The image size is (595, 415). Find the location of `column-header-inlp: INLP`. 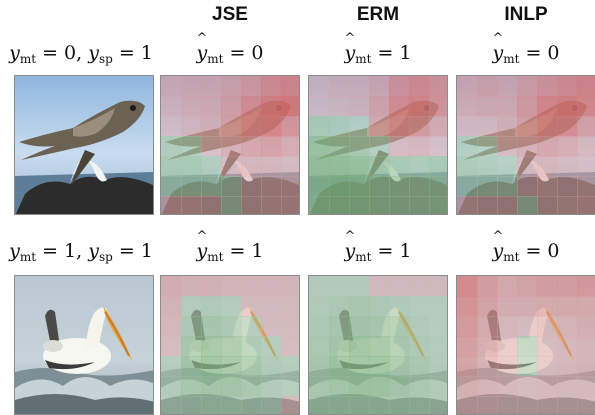

column-header-inlp: INLP is located at coordinates (526, 14).